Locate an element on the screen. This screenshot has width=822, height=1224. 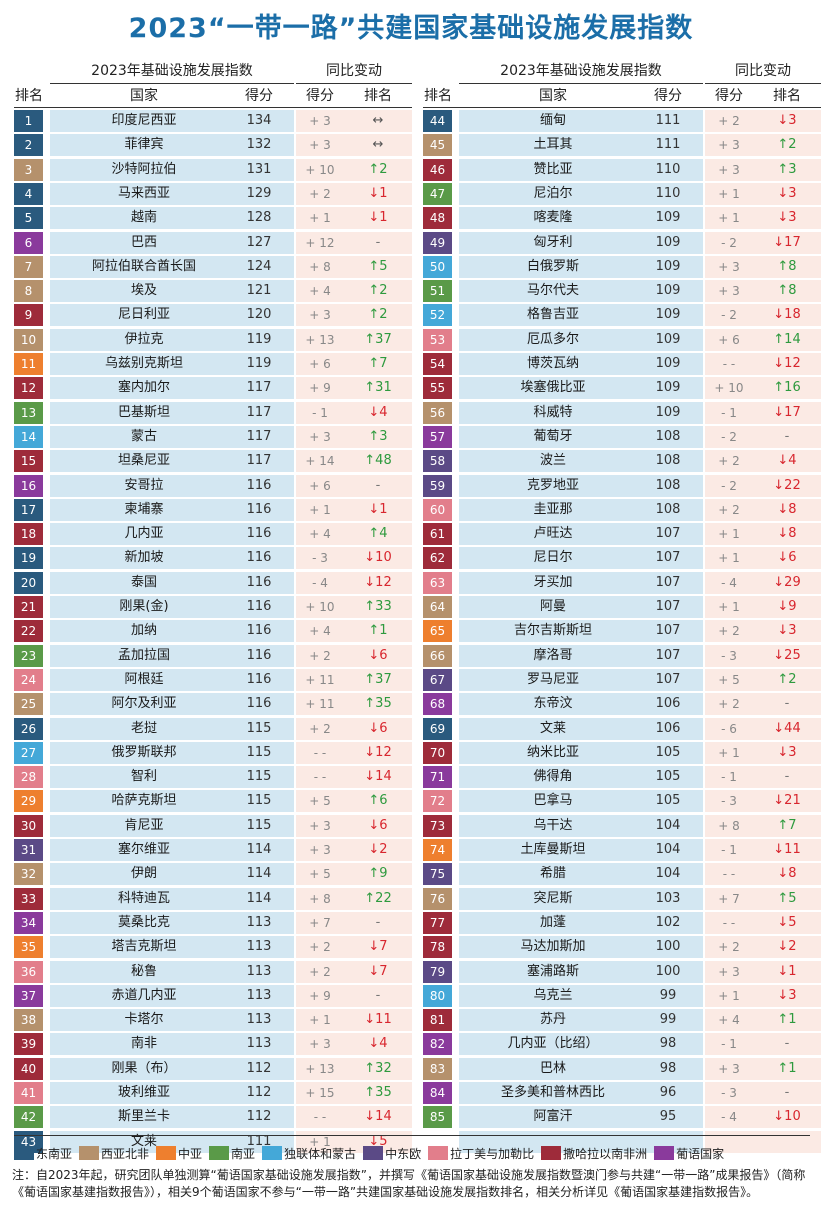
table-row: 65 吉尔吉斯斯坦 107 + 2 ↓3 is located at coordinates (622, 631).